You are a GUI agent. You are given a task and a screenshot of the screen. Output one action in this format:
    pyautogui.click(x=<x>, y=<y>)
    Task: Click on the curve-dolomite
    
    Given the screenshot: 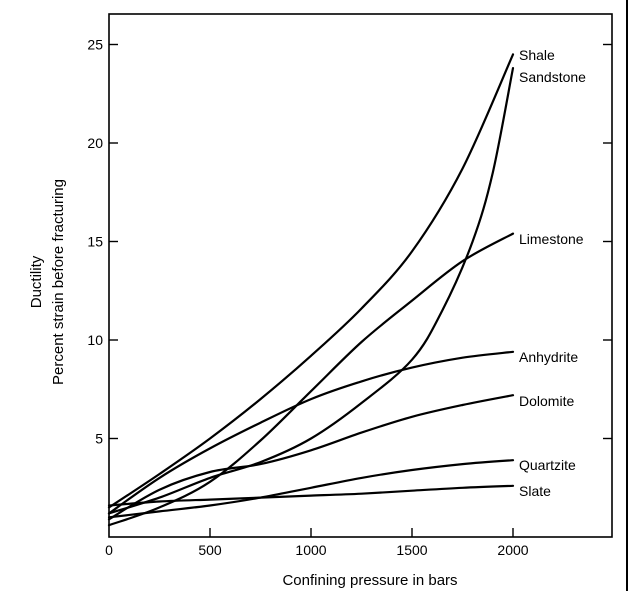 What is the action you would take?
    pyautogui.click(x=311, y=457)
    